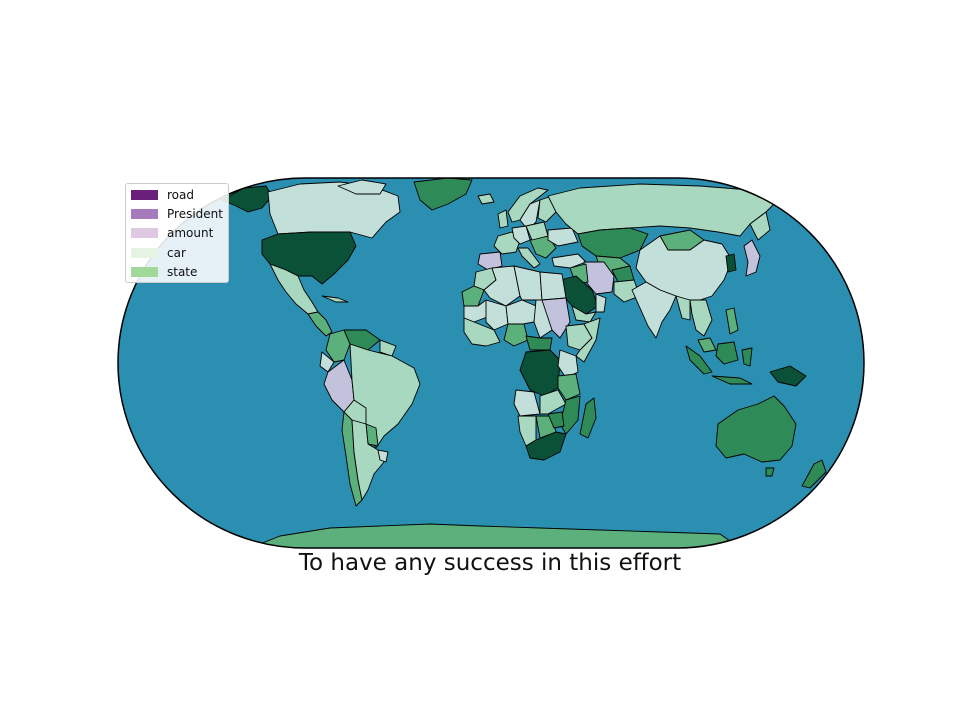 The height and width of the screenshot is (720, 960). What do you see at coordinates (162, 195) in the screenshot?
I see `legend-item-road: road` at bounding box center [162, 195].